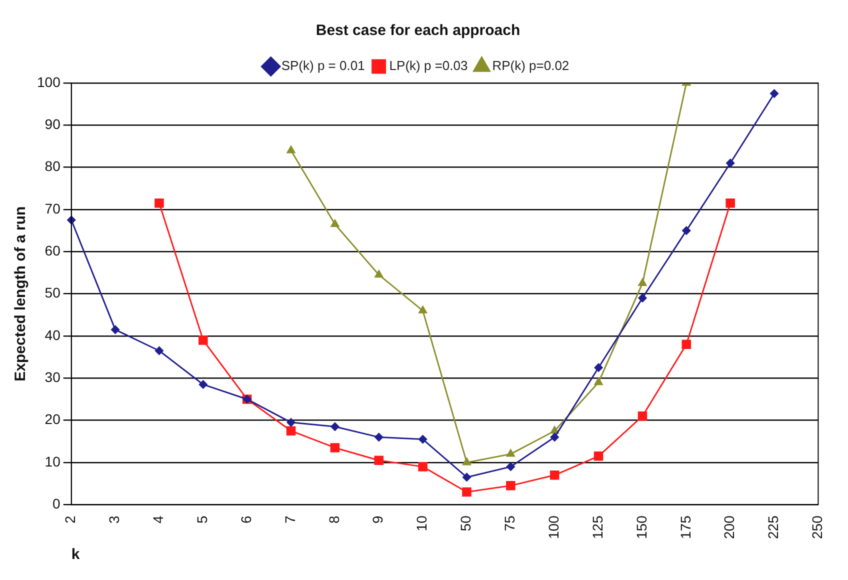  What do you see at coordinates (422, 523) in the screenshot?
I see `x-tick-label: 10` at bounding box center [422, 523].